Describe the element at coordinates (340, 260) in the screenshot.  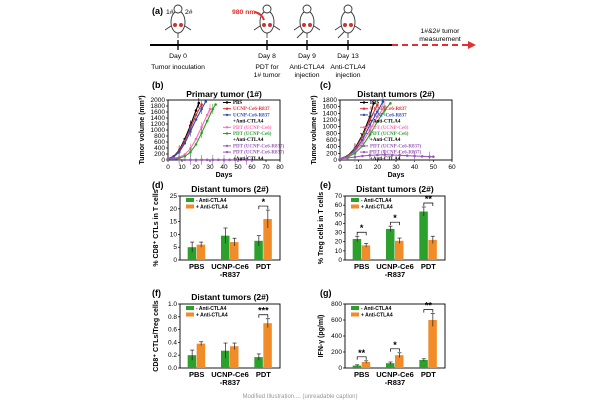
I see `y-tick-label: 0` at that location.